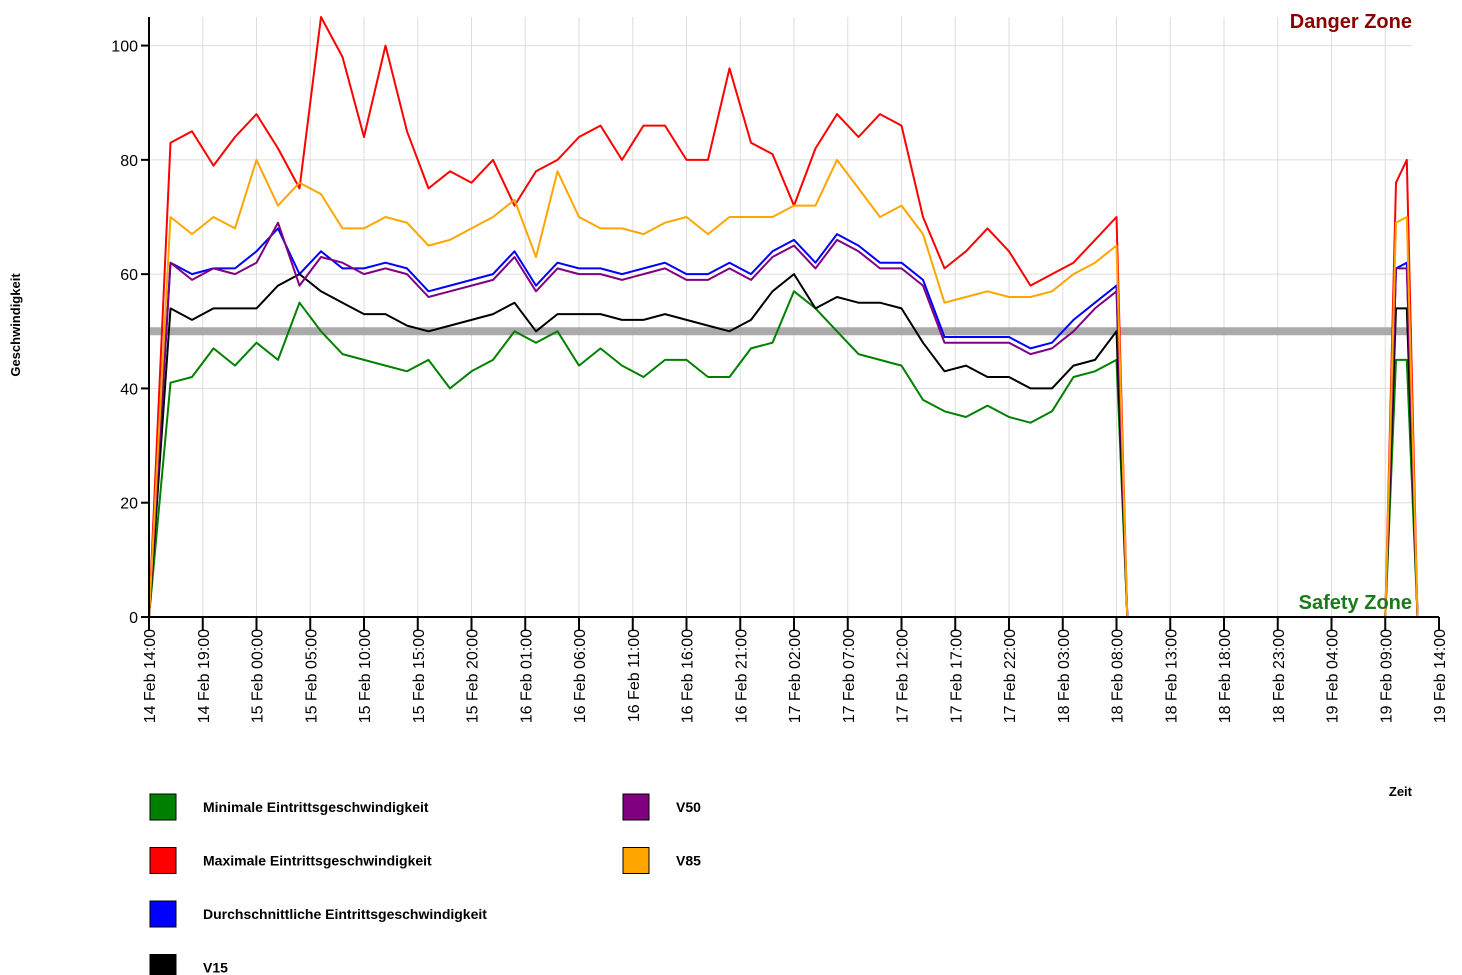  What do you see at coordinates (1064, 676) in the screenshot?
I see `x-tick-label: 18 Feb 03:00` at bounding box center [1064, 676].